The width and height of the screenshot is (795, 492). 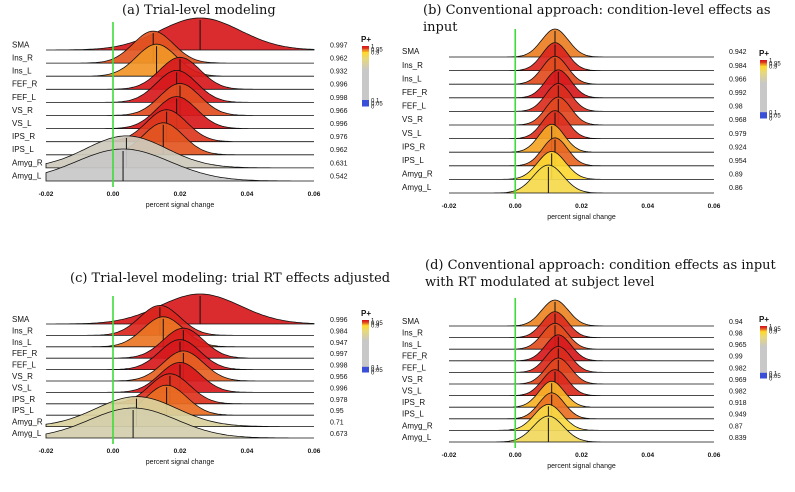 I want to click on p-value: 0.984, so click(x=738, y=66).